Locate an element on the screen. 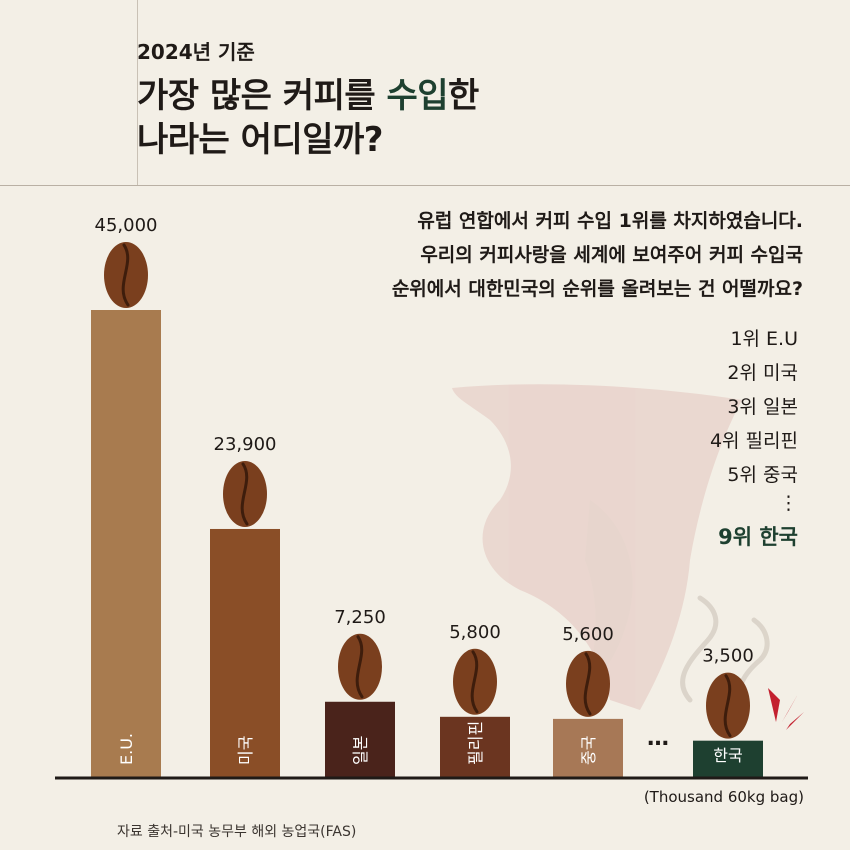 The width and height of the screenshot is (850, 850). data-label: 3,500 is located at coordinates (728, 656).